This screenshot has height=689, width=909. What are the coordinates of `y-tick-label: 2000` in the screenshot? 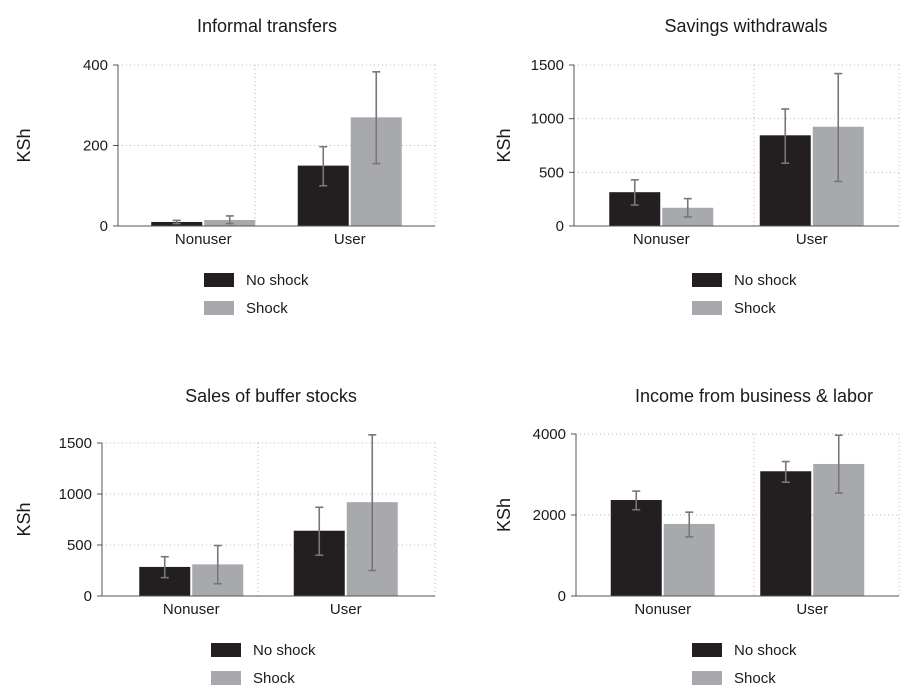 It's located at (549, 515).